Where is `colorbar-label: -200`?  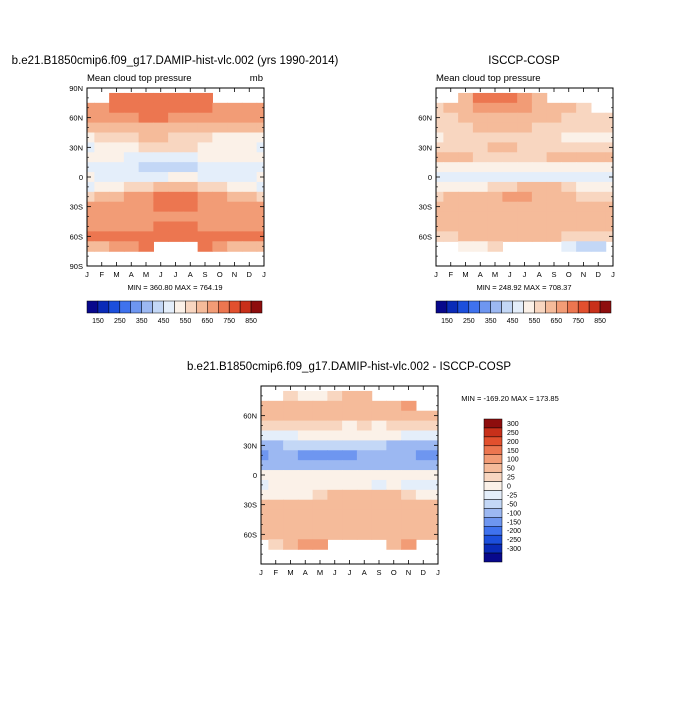 colorbar-label: -200 is located at coordinates (514, 531).